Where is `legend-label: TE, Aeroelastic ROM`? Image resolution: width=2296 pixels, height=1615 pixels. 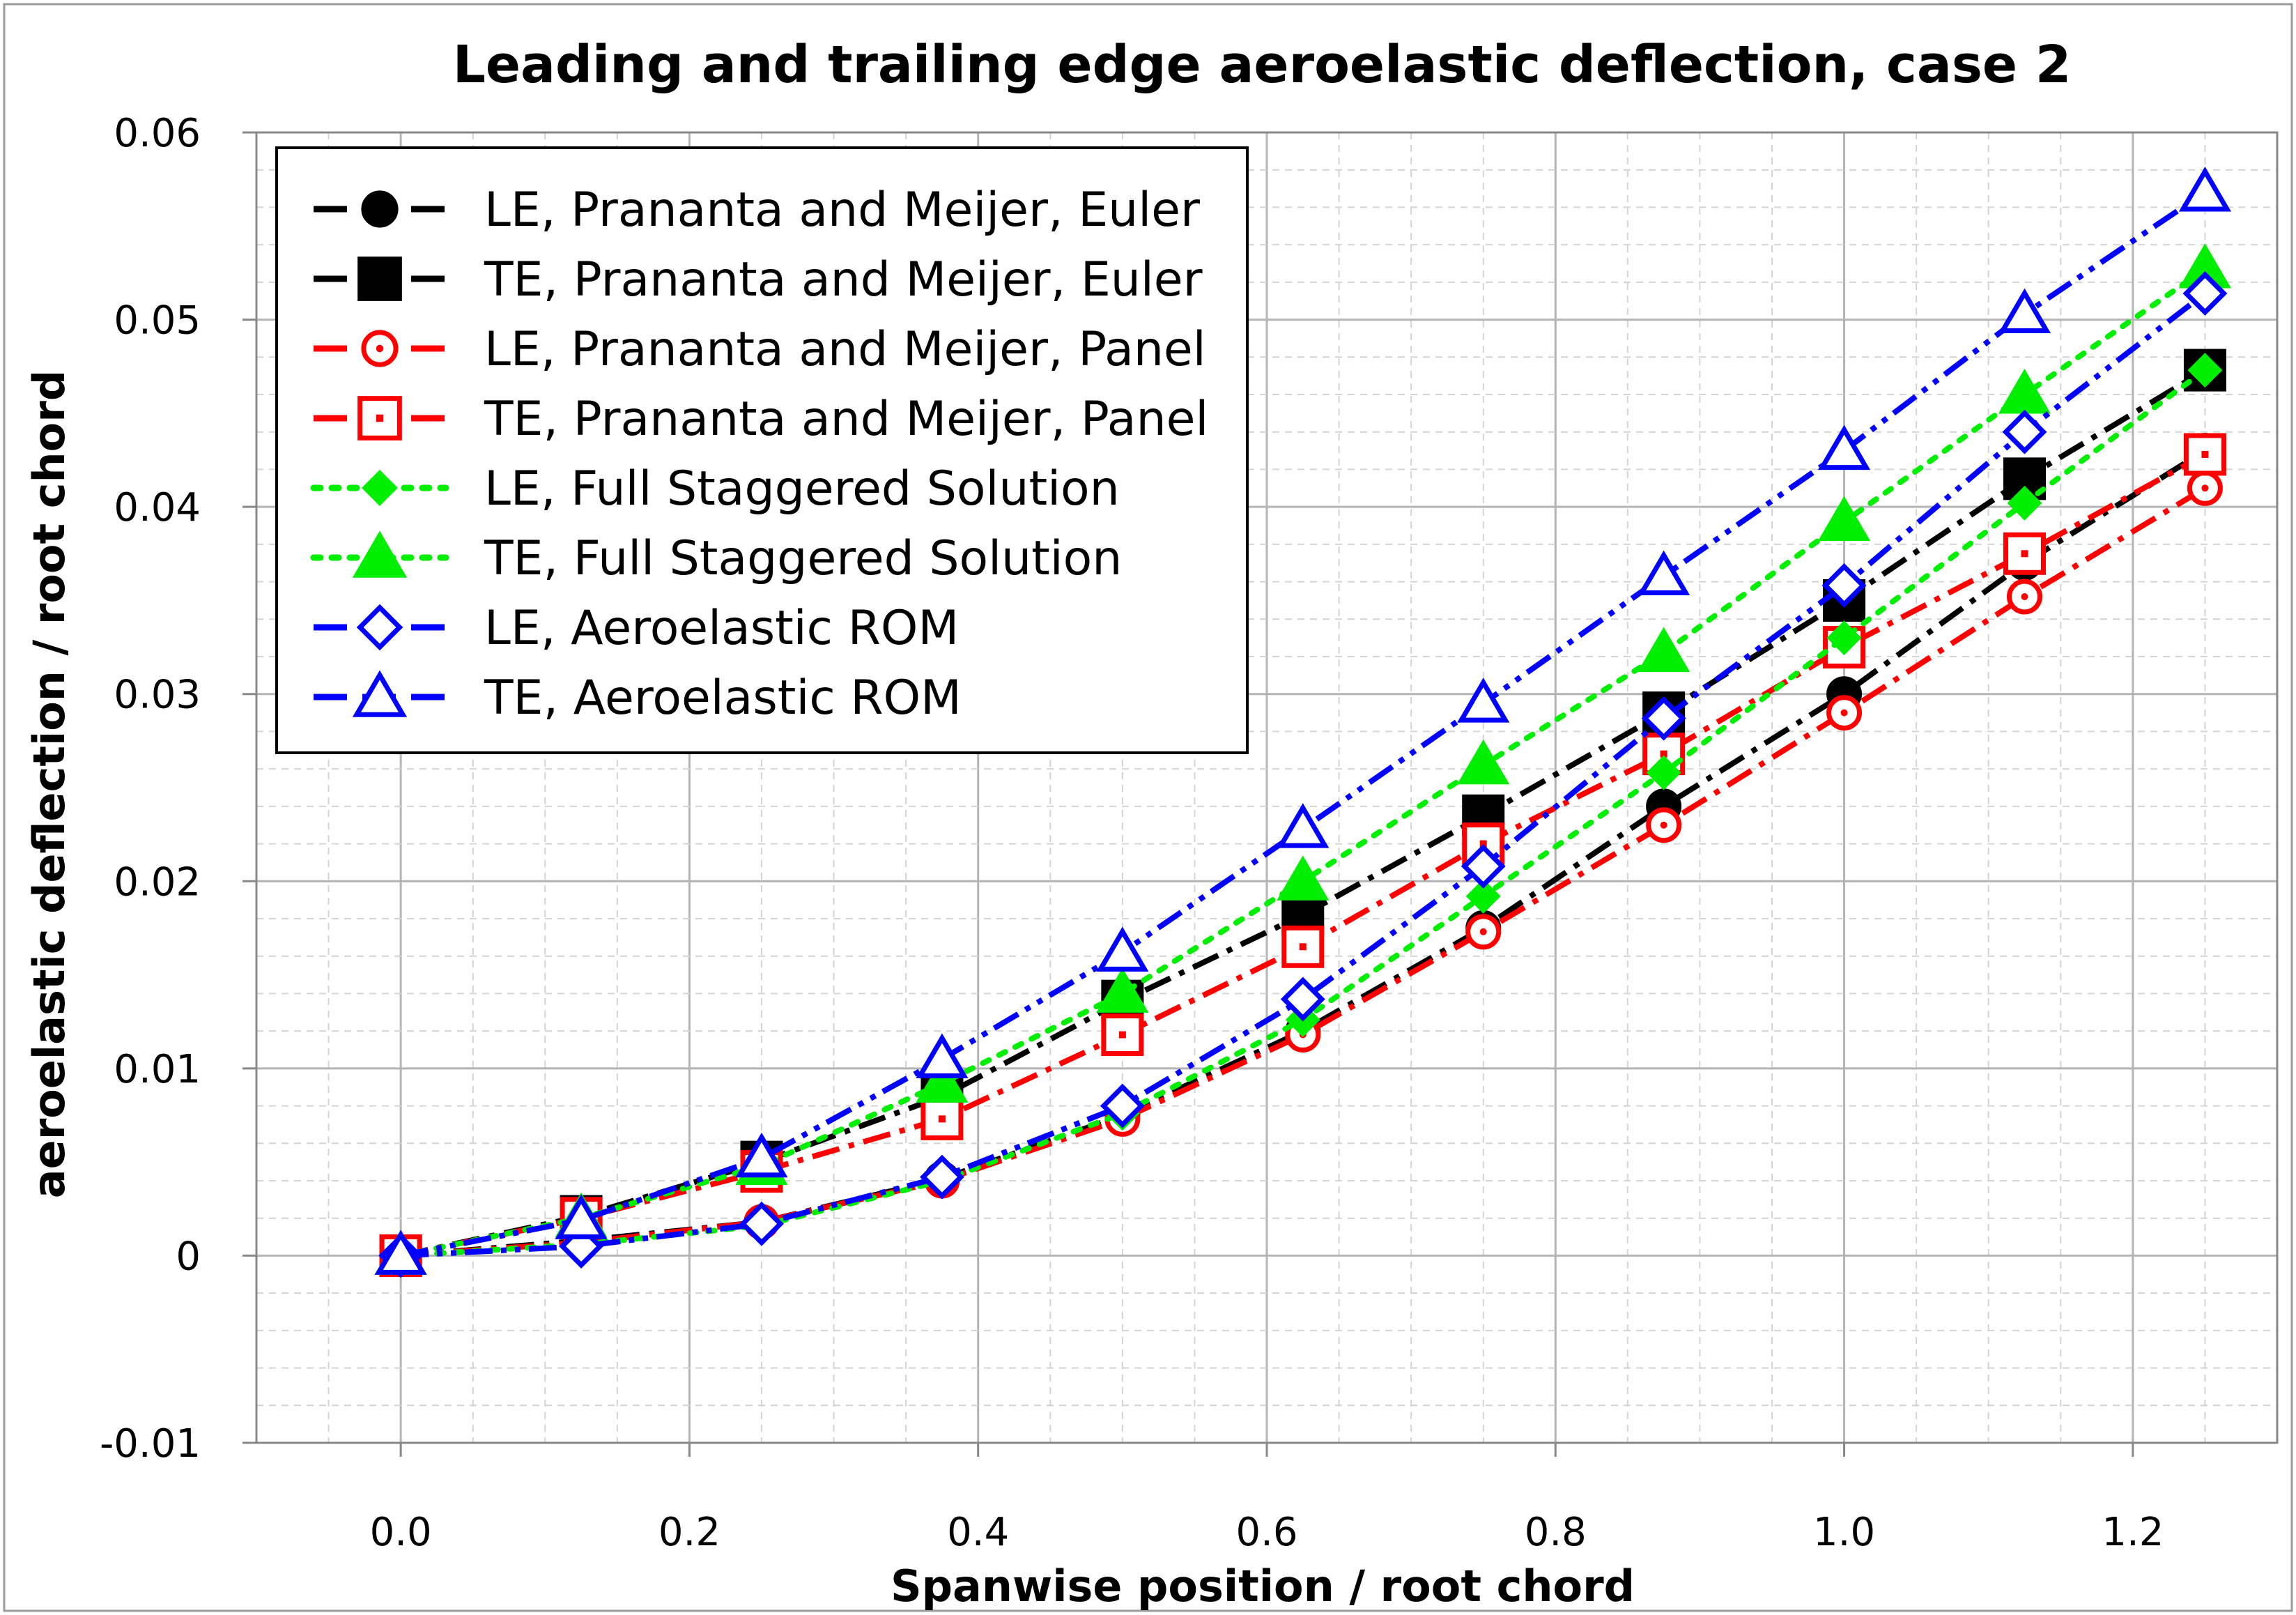
legend-label: TE, Aeroelastic ROM is located at coordinates (723, 698).